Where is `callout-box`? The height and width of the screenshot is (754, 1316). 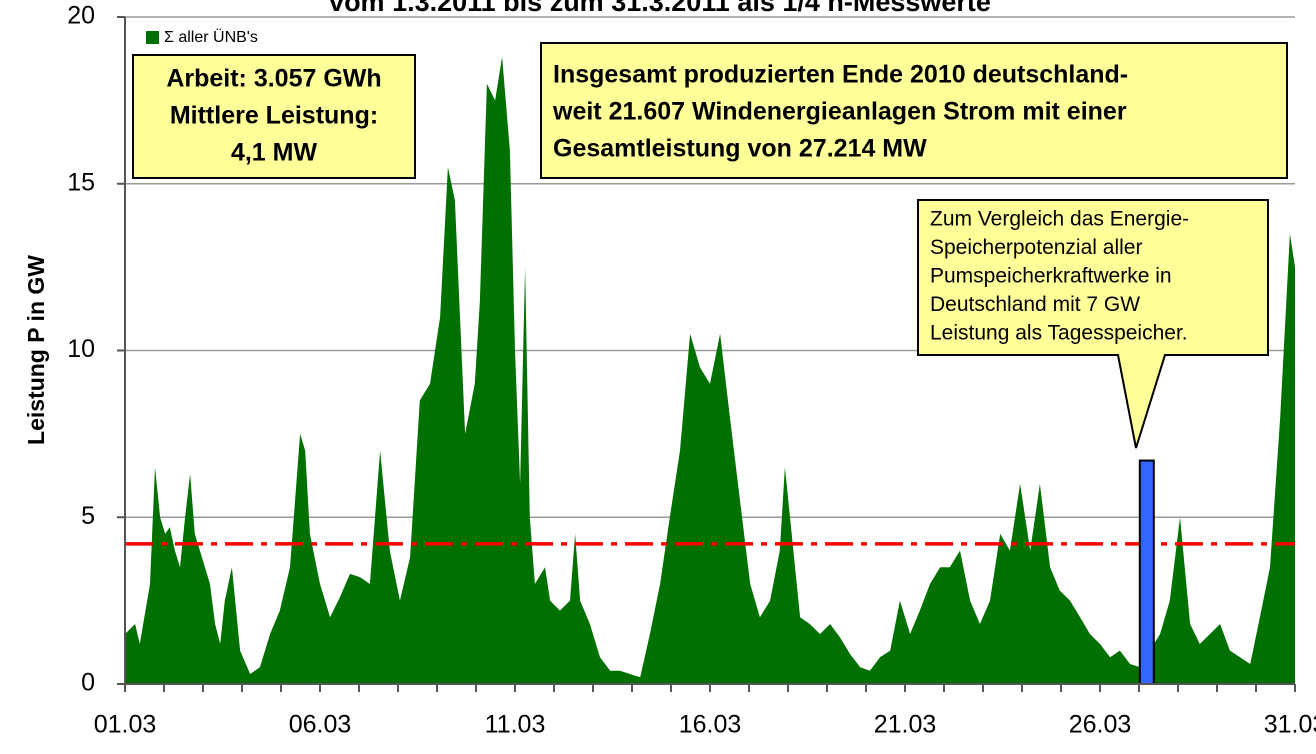 callout-box is located at coordinates (1093, 324).